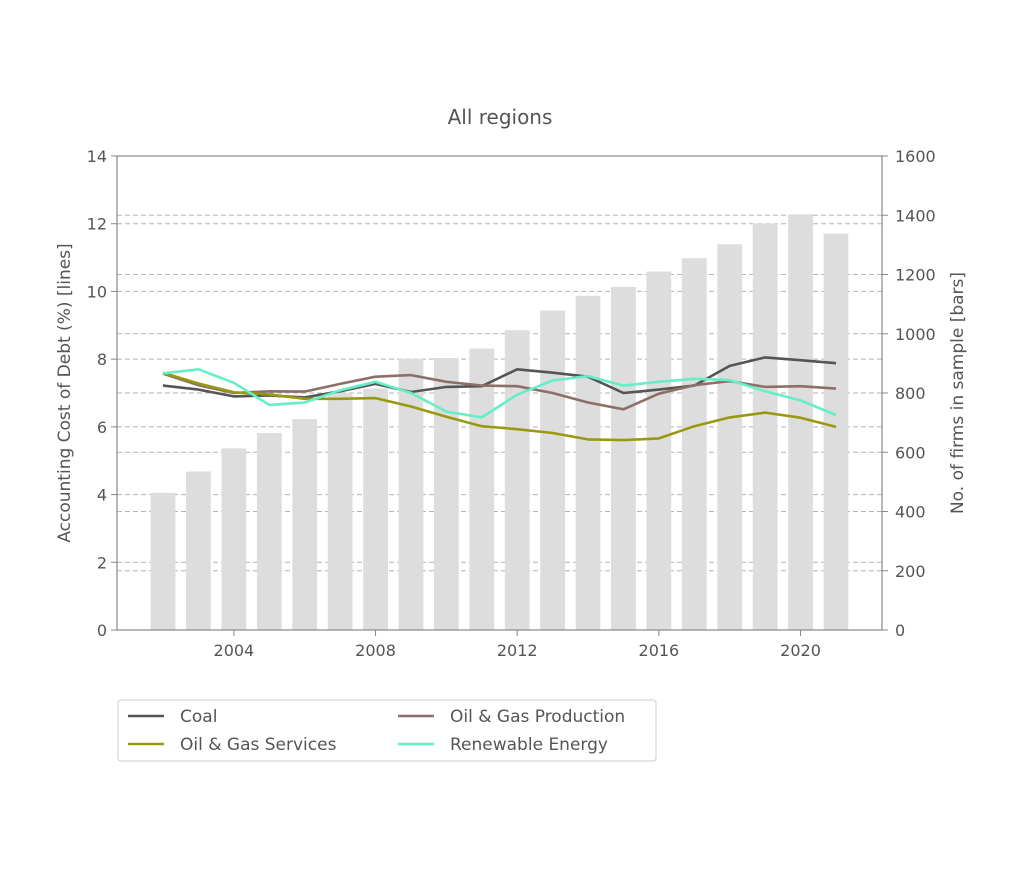 The height and width of the screenshot is (870, 1024). Describe the element at coordinates (800, 650) in the screenshot. I see `x-tick-label: 2020` at that location.